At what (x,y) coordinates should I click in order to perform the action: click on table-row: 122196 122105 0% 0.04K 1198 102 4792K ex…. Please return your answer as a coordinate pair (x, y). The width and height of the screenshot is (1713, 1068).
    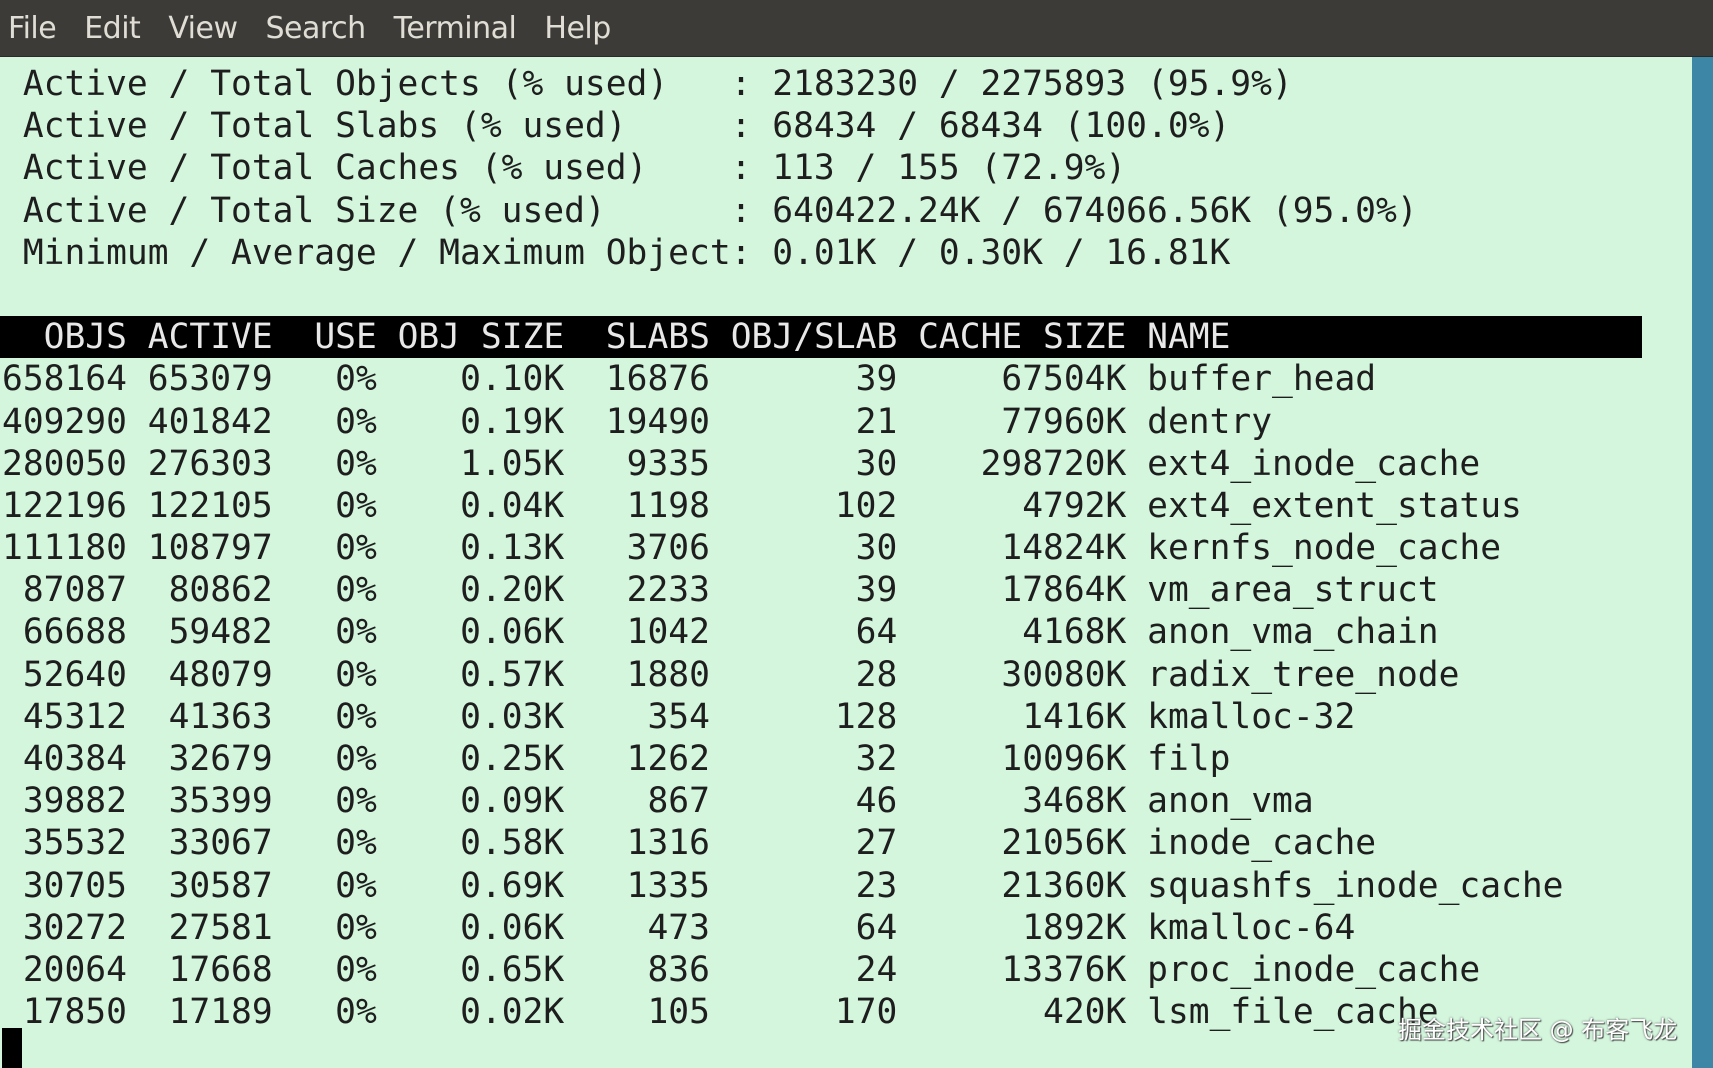
    Looking at the image, I should click on (846, 506).